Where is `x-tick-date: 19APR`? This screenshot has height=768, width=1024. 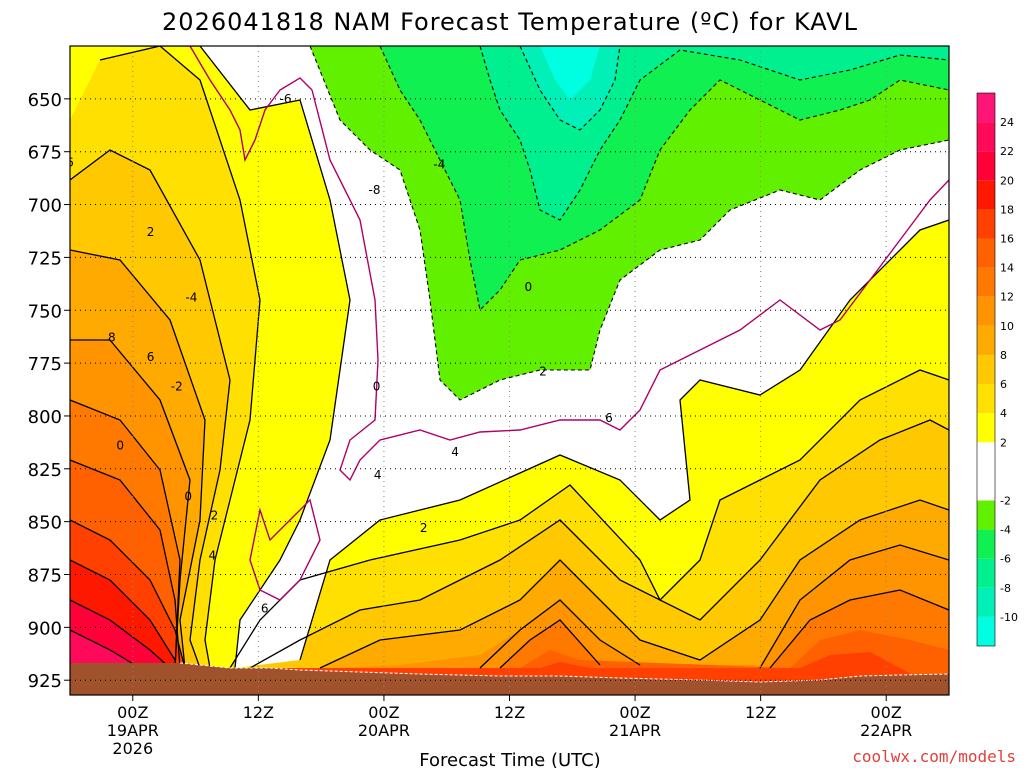 x-tick-date: 19APR is located at coordinates (133, 730).